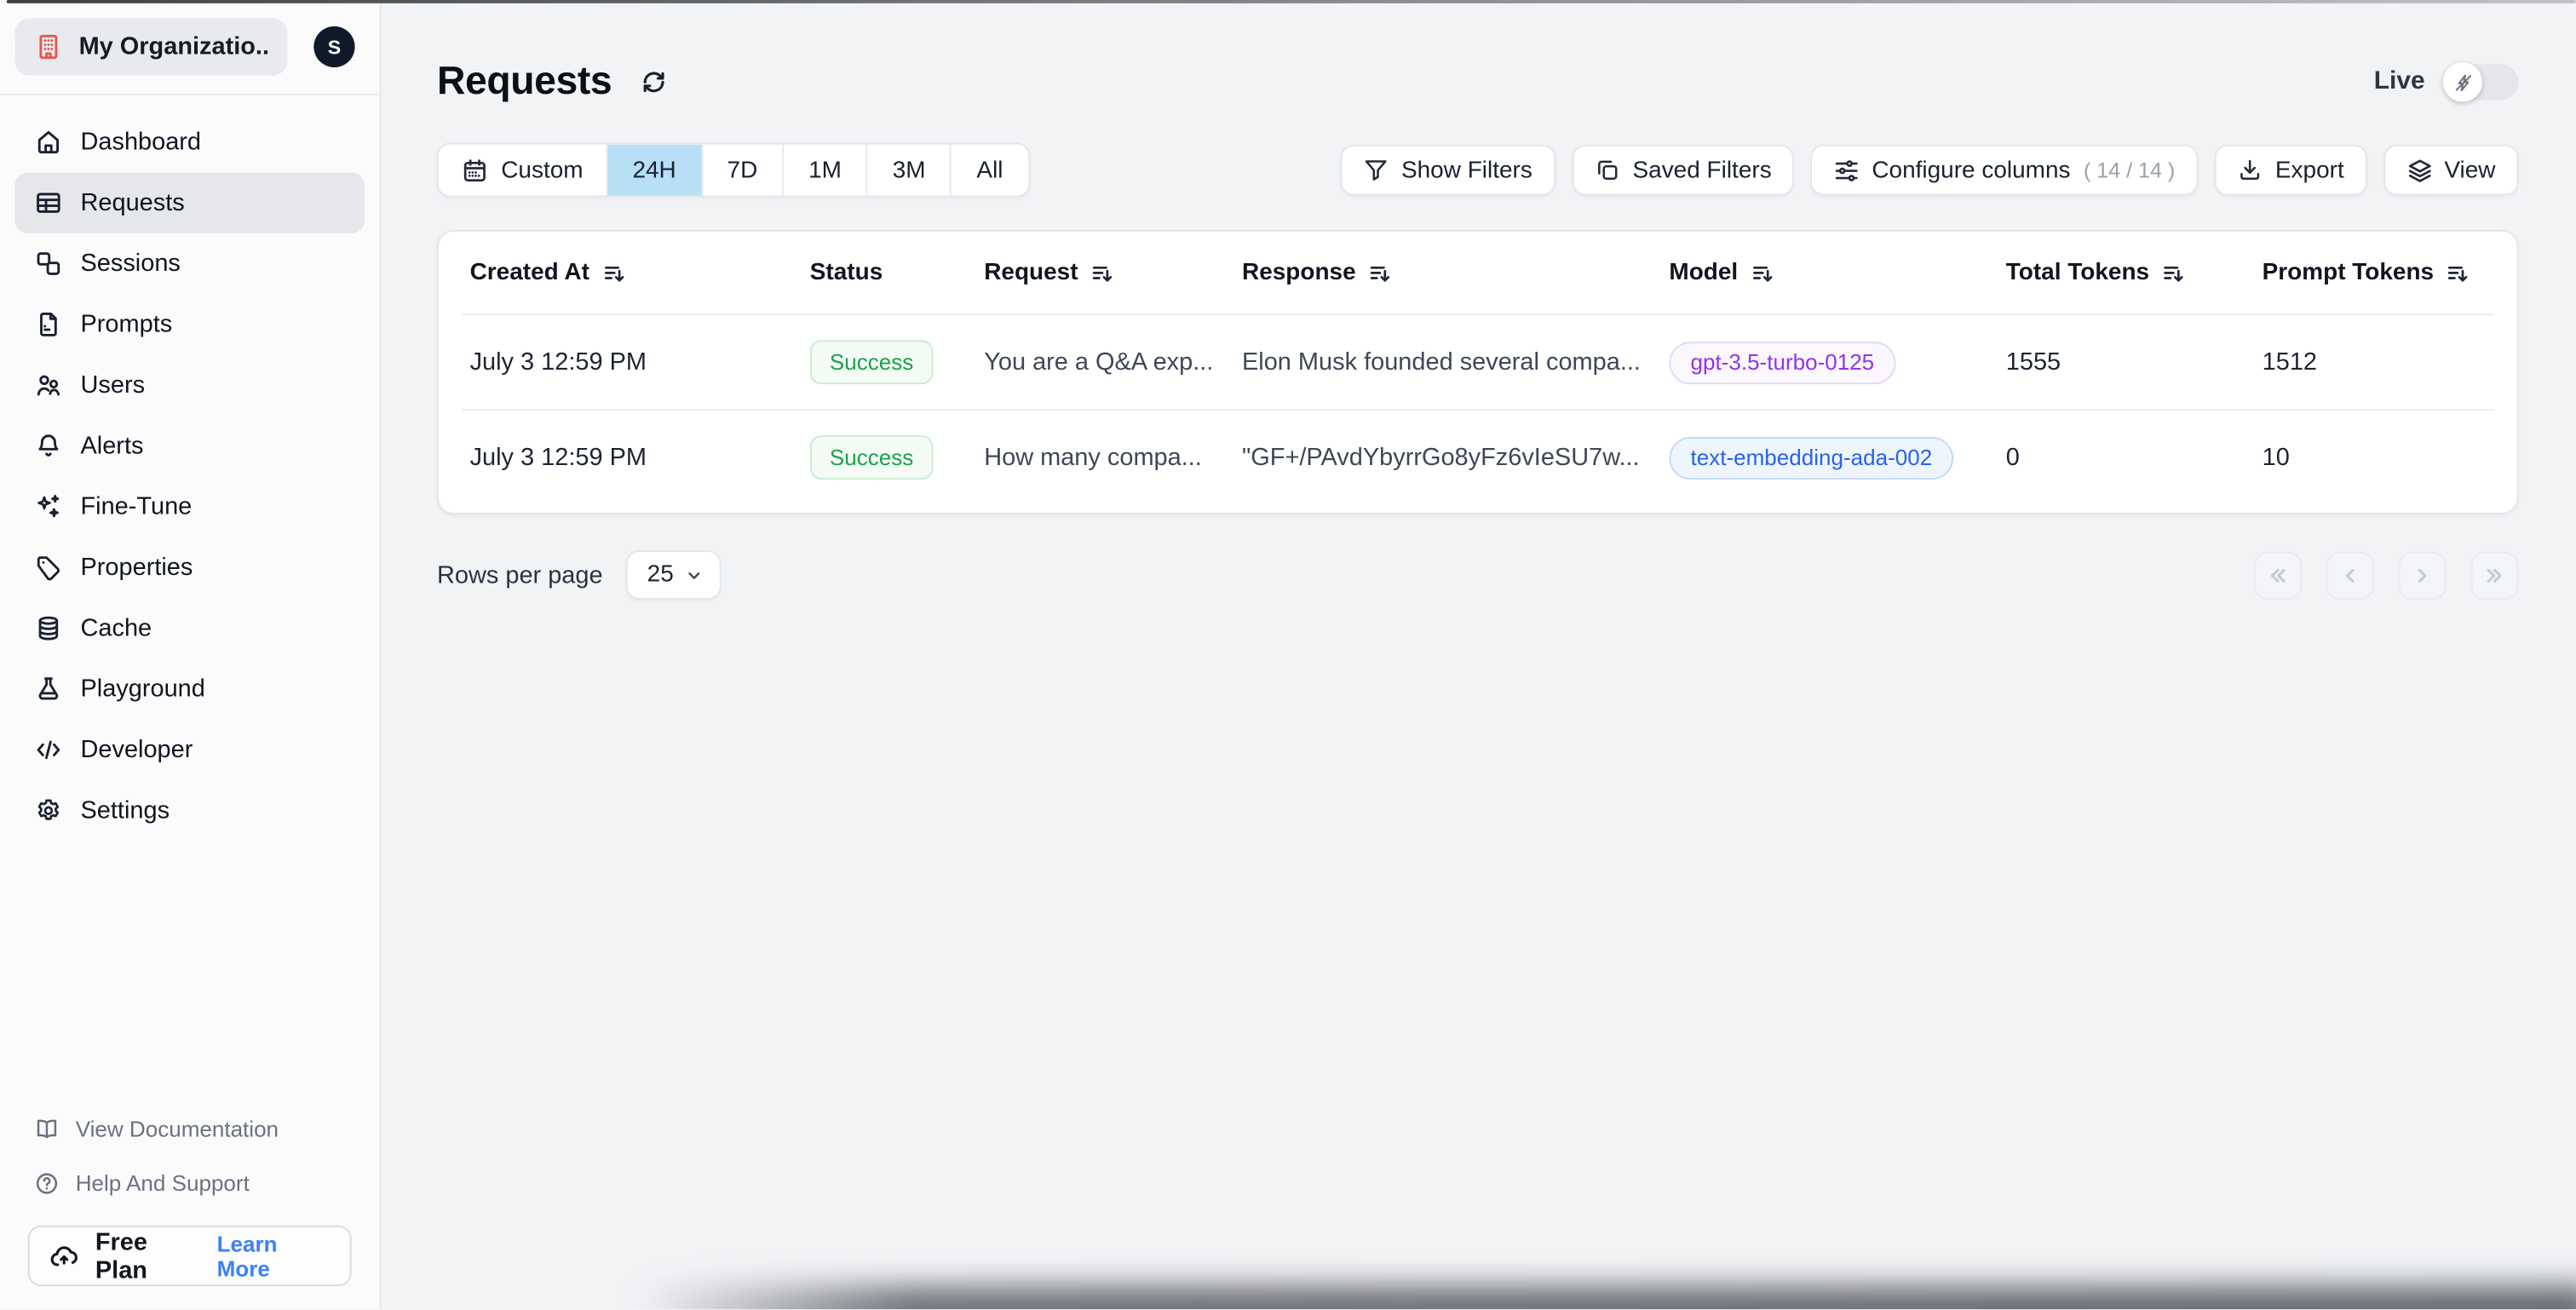  I want to click on avatar-initial: S, so click(335, 47).